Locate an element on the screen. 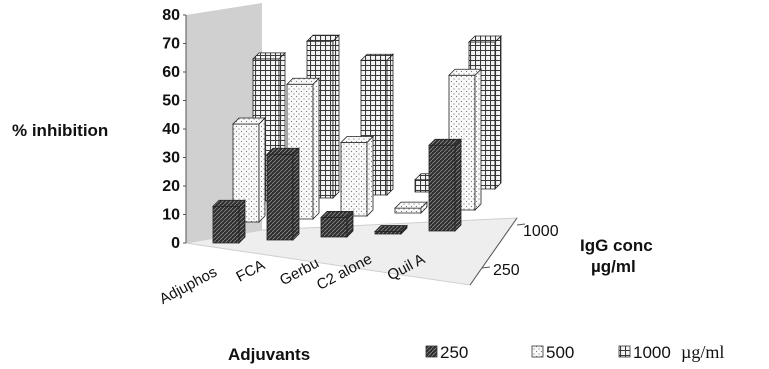  y-tick-label: 20 is located at coordinates (171, 186).